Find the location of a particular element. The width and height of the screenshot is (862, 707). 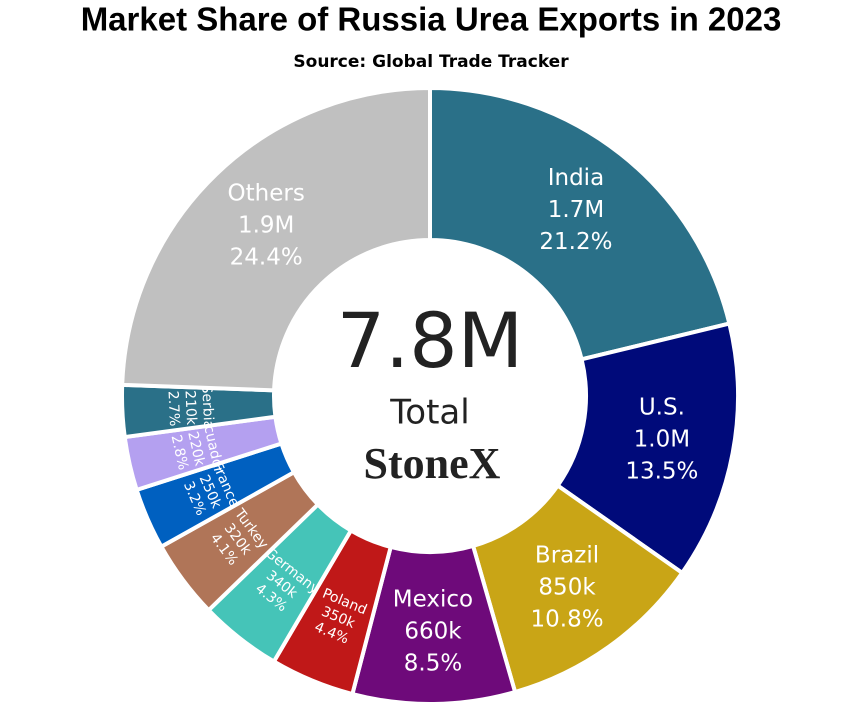

total-value: 7.8M is located at coordinates (430, 340).